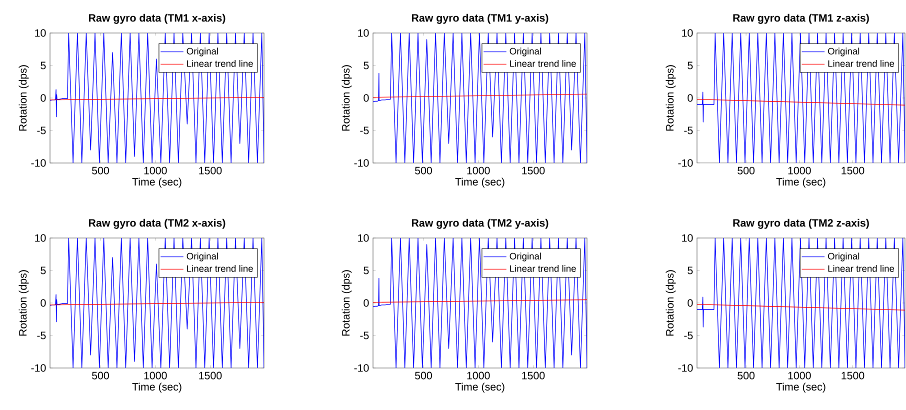 Image resolution: width=906 pixels, height=410 pixels. I want to click on chart-title: Raw gyro data (TM2 y-axis), so click(480, 223).